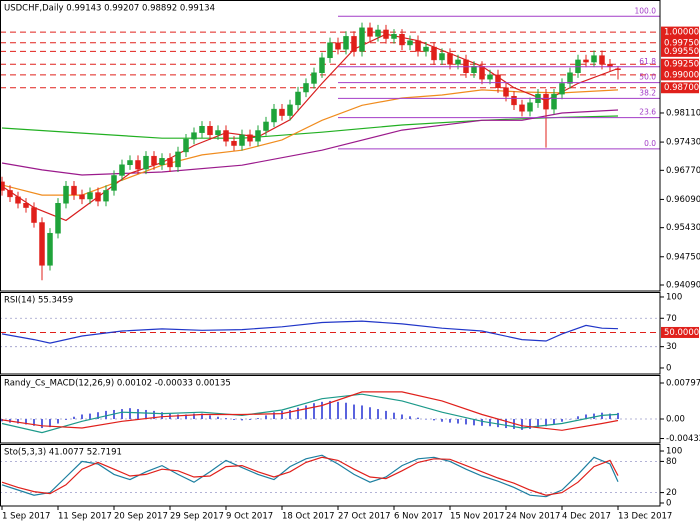 The image size is (700, 525). What do you see at coordinates (647, 92) in the screenshot?
I see `fib-label: 38.2` at bounding box center [647, 92].